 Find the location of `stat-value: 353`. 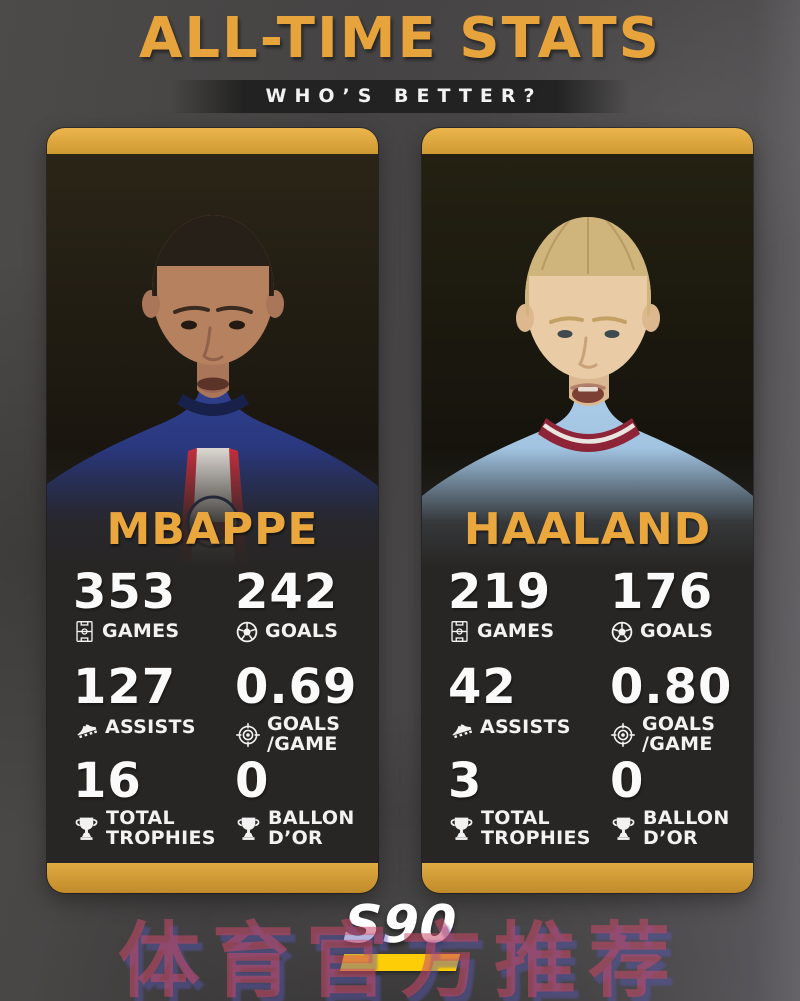

stat-value: 353 is located at coordinates (125, 592).